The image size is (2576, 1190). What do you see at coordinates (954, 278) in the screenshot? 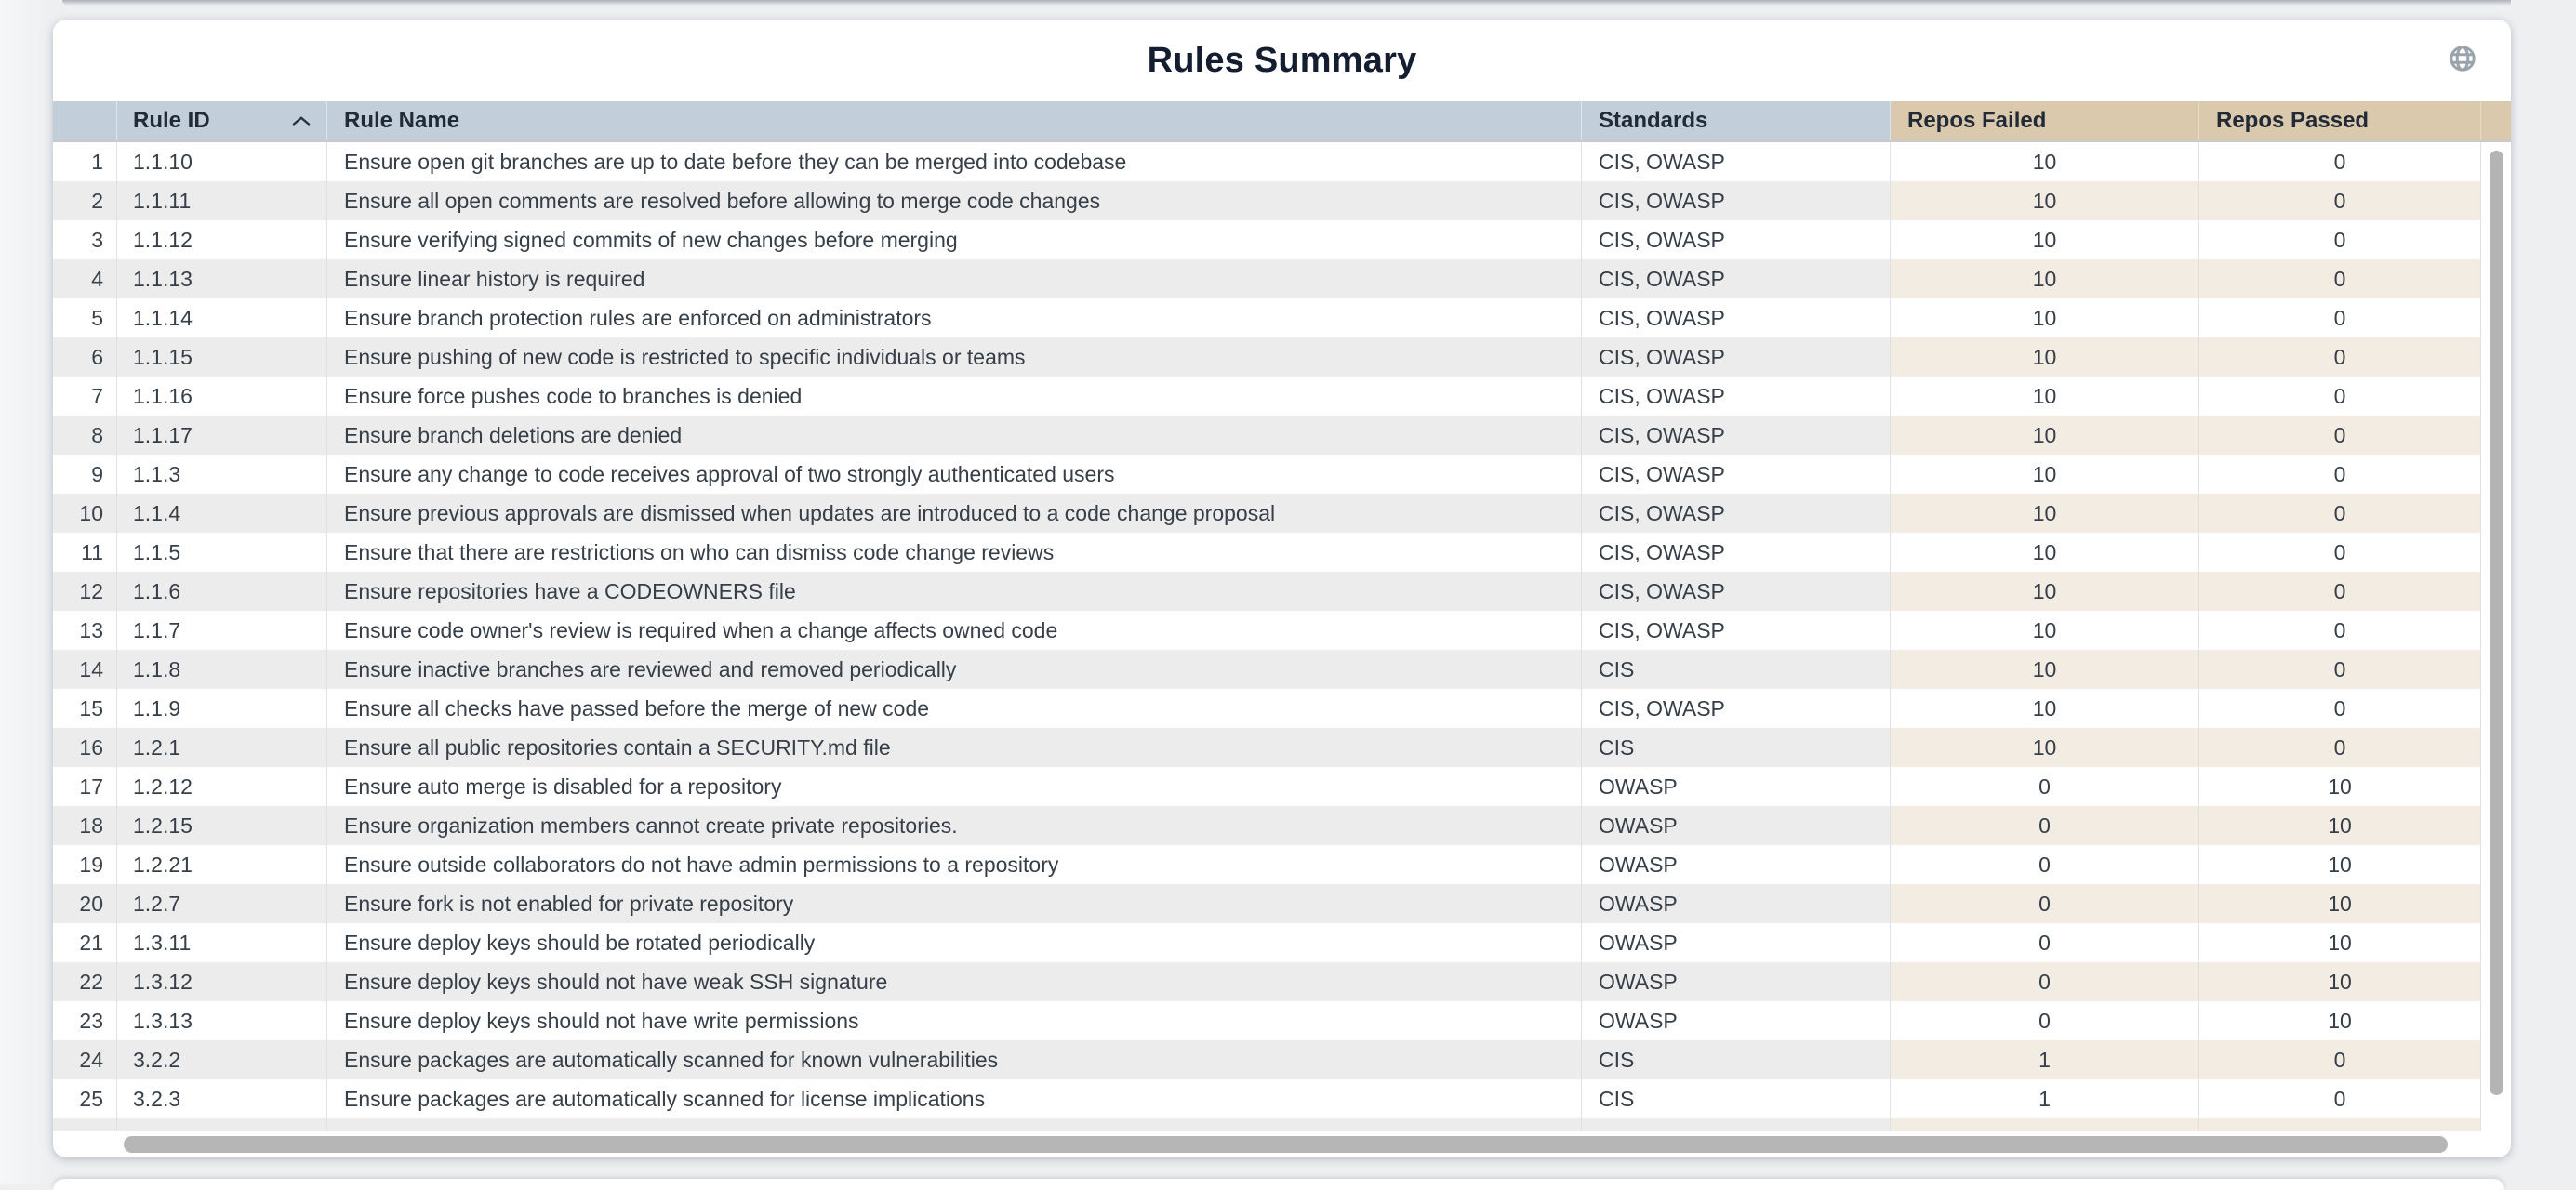
I see `rule-name-cell: Ensure linear history is required` at bounding box center [954, 278].